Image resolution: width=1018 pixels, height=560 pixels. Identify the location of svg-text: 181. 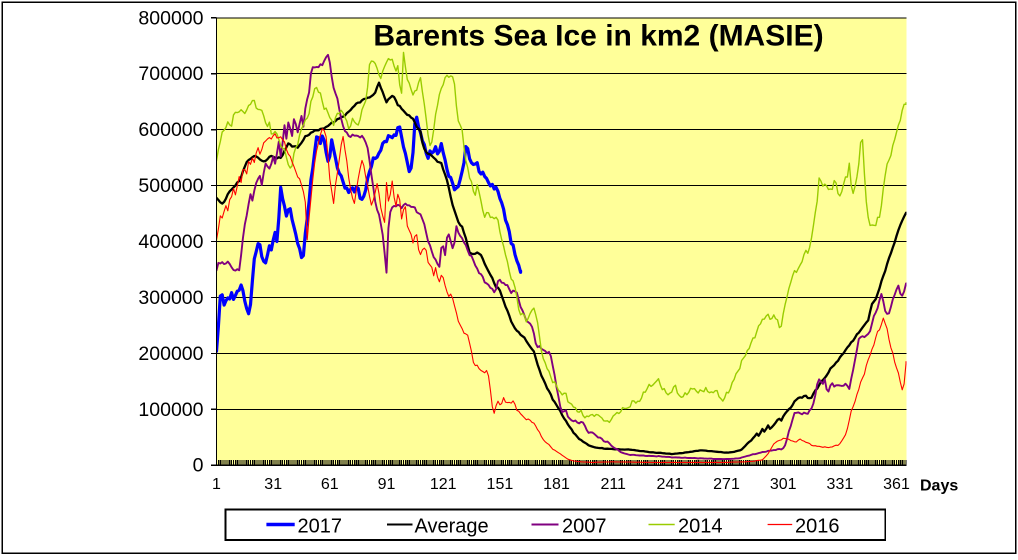
(556, 484).